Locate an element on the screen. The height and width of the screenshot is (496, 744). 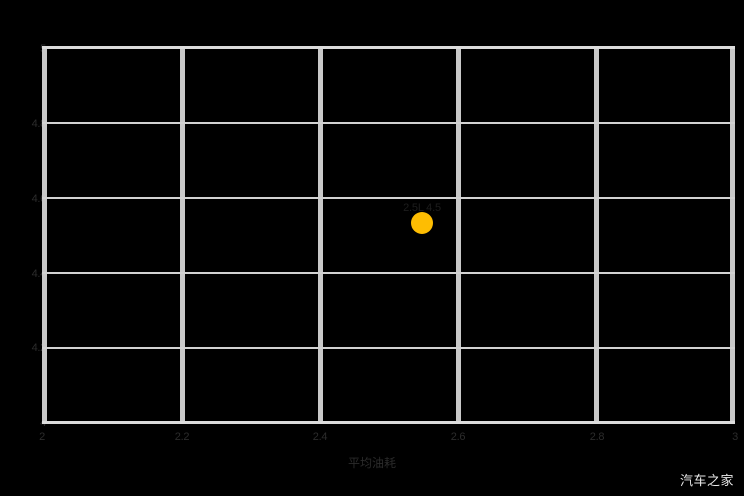
y-axis-tick-label: 4.6 is located at coordinates (39, 199).